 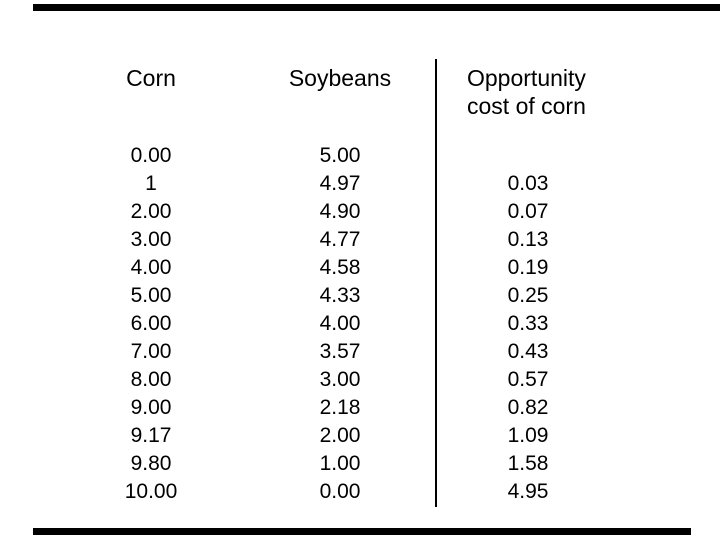 I want to click on soybeans-value: 4.00, so click(x=340, y=323).